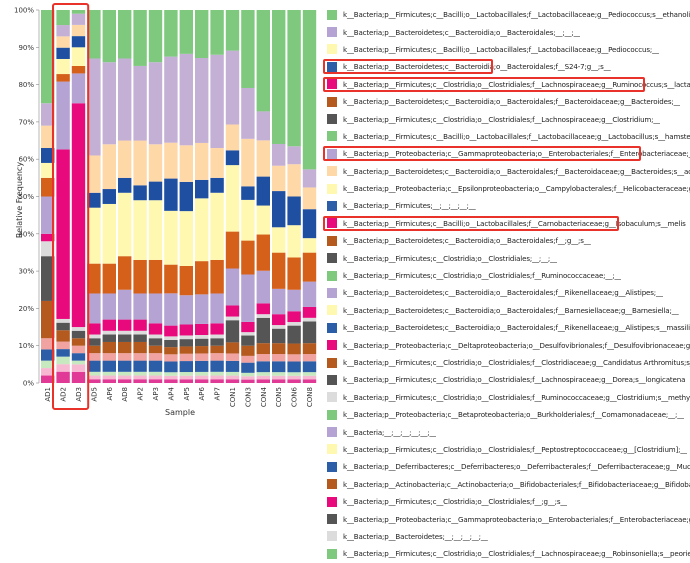  I want to click on x-tick-label: AP7, so click(218, 393).